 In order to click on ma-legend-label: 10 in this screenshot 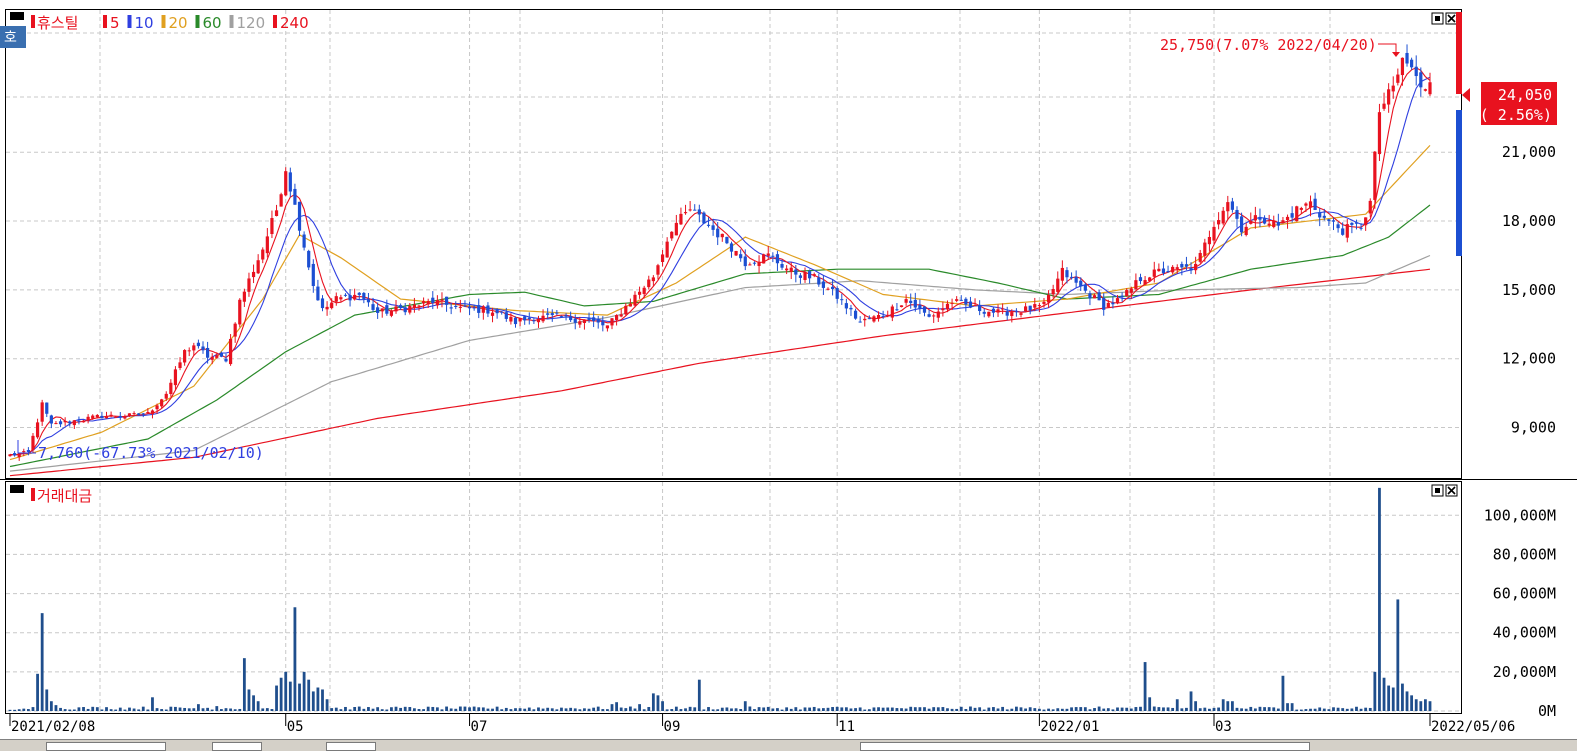, I will do `click(144, 23)`.